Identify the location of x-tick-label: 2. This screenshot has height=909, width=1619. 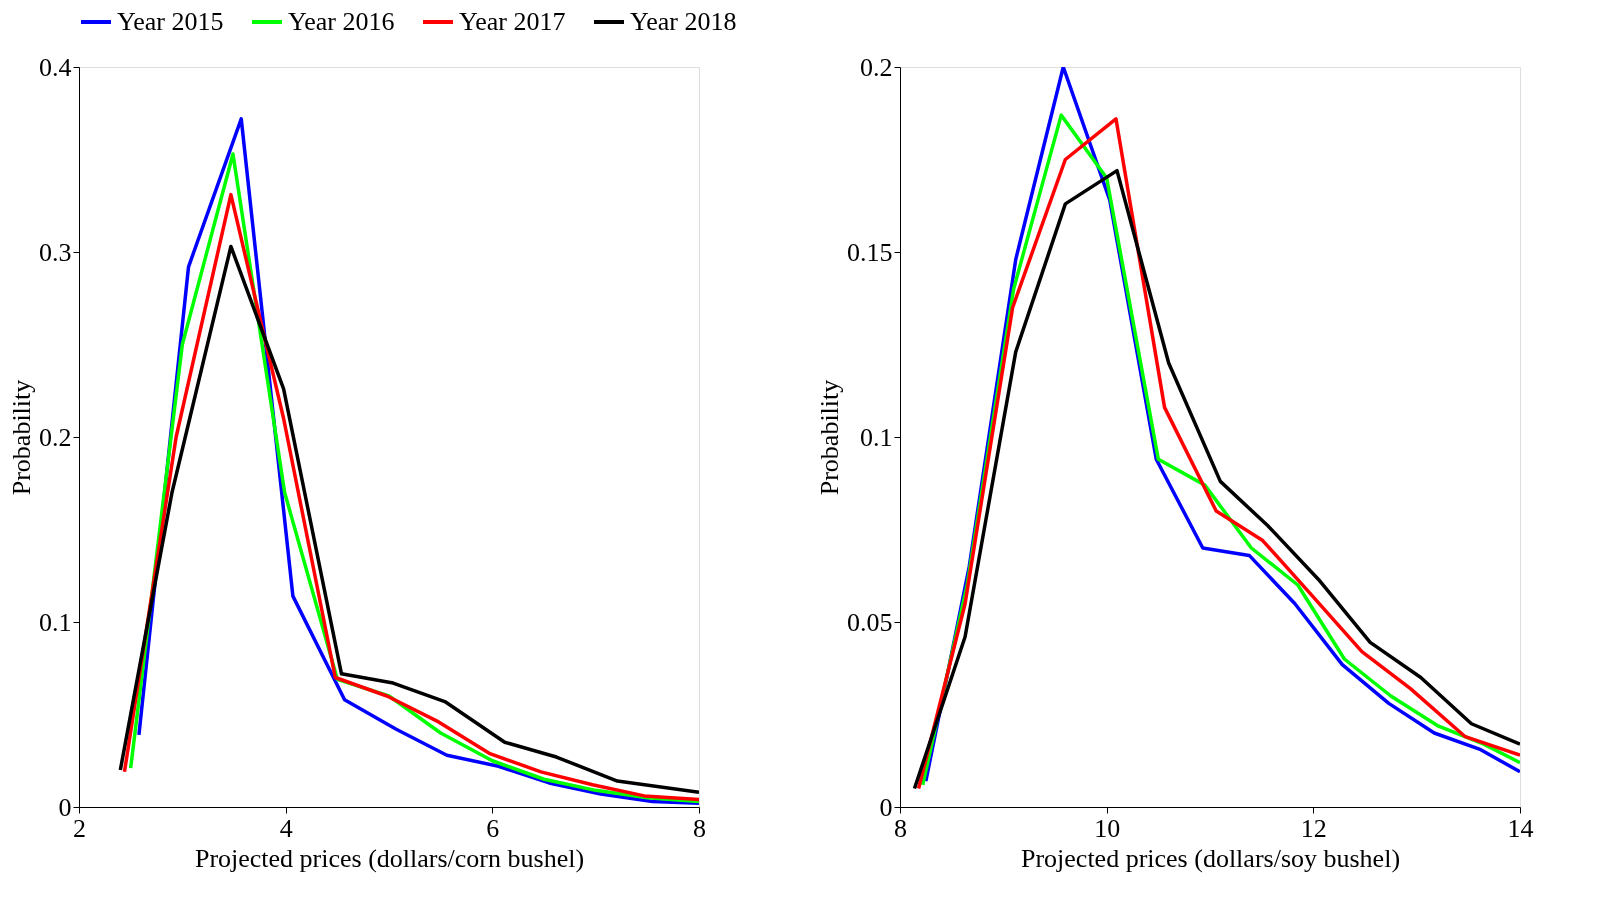
(79, 828).